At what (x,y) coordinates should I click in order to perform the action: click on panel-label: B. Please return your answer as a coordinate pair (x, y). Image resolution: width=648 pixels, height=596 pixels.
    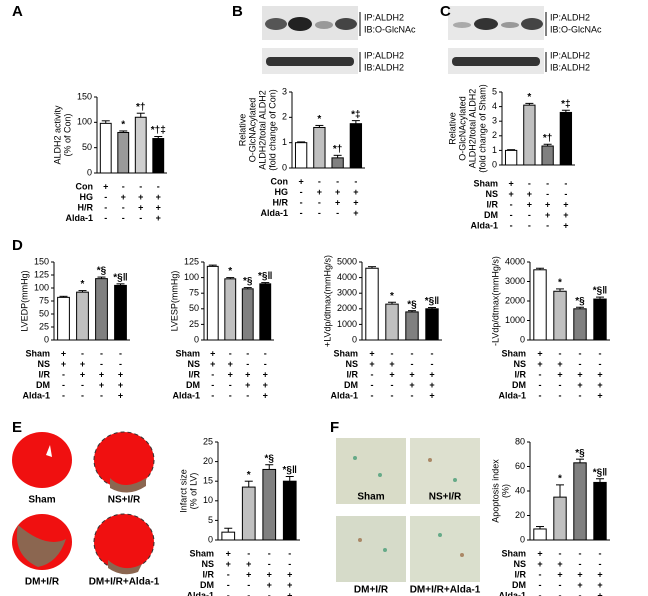
    Looking at the image, I should click on (237, 11).